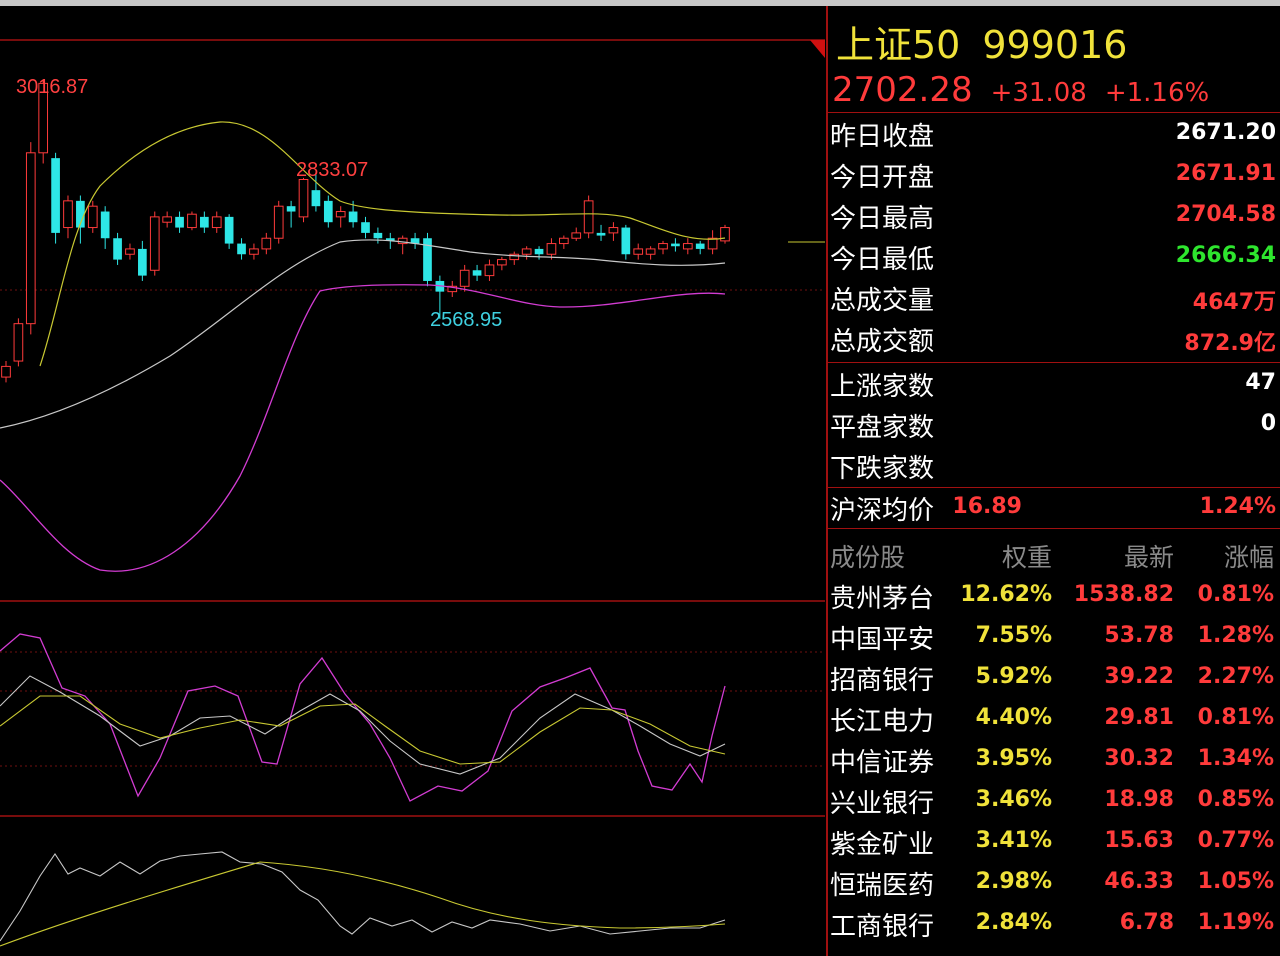 The height and width of the screenshot is (956, 1280). Describe the element at coordinates (898, 45) in the screenshot. I see `index-name: 上证50` at that location.